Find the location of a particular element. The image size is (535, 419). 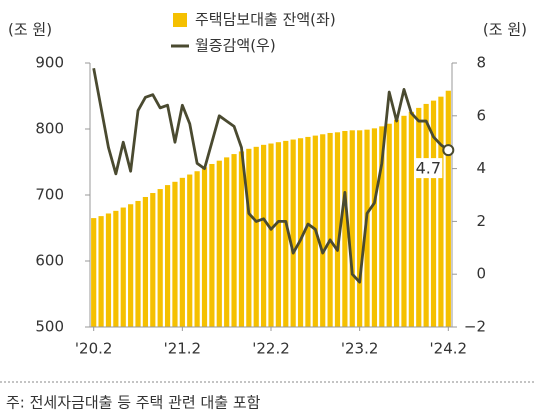

x-tick-label: '20.2 is located at coordinates (94, 349).